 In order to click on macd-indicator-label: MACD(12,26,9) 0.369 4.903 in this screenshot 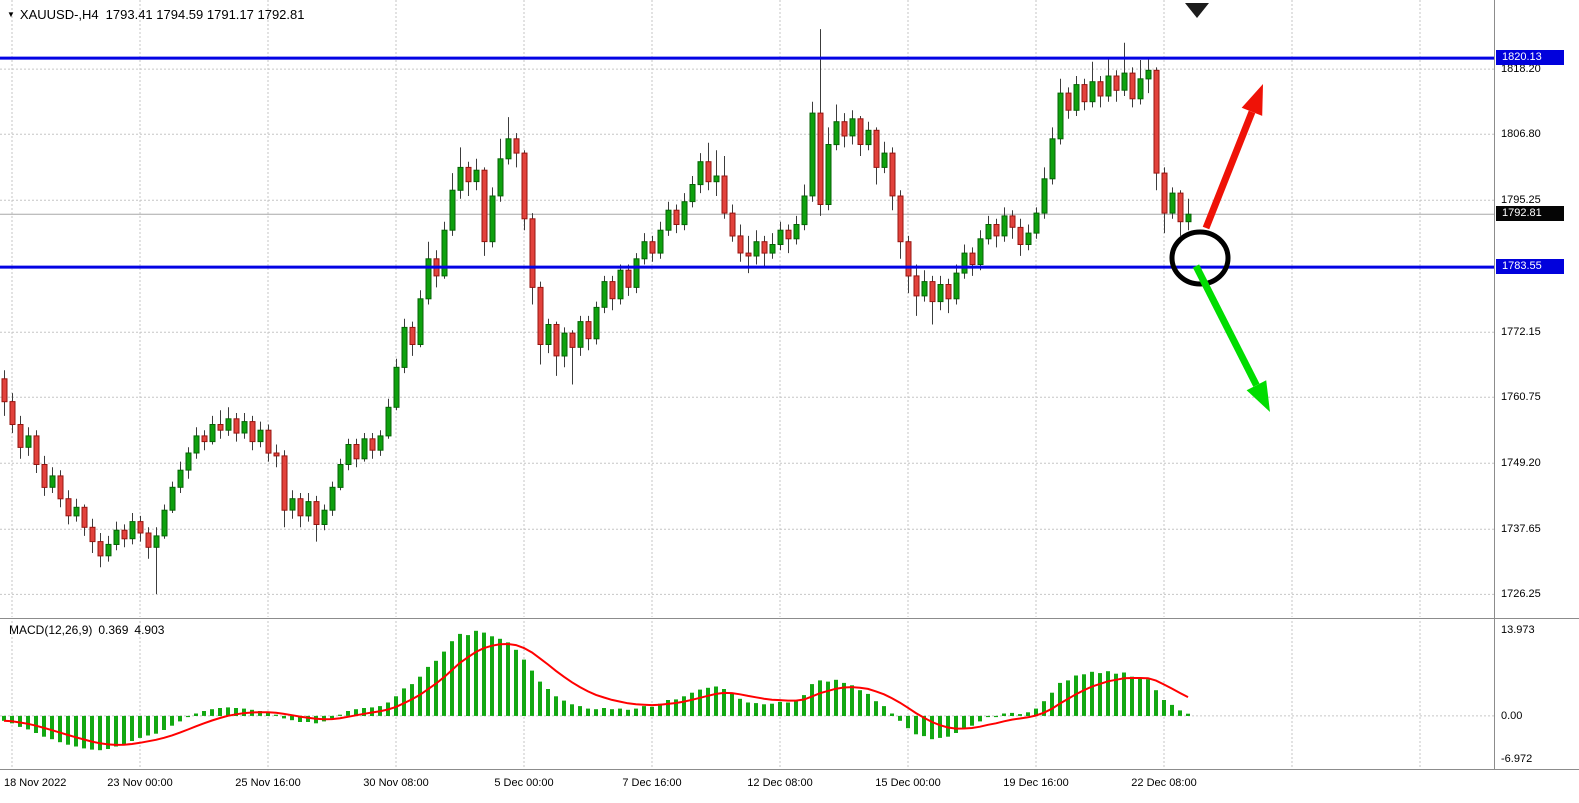, I will do `click(89, 630)`.